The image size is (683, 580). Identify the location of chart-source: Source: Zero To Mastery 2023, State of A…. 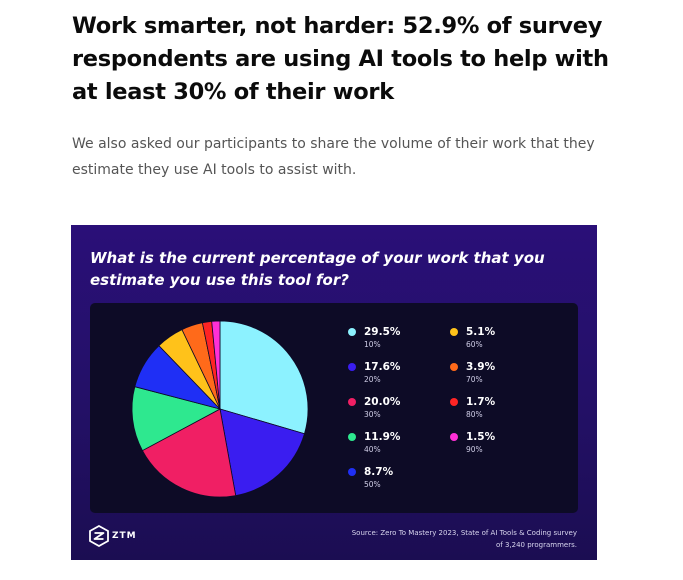
(464, 539).